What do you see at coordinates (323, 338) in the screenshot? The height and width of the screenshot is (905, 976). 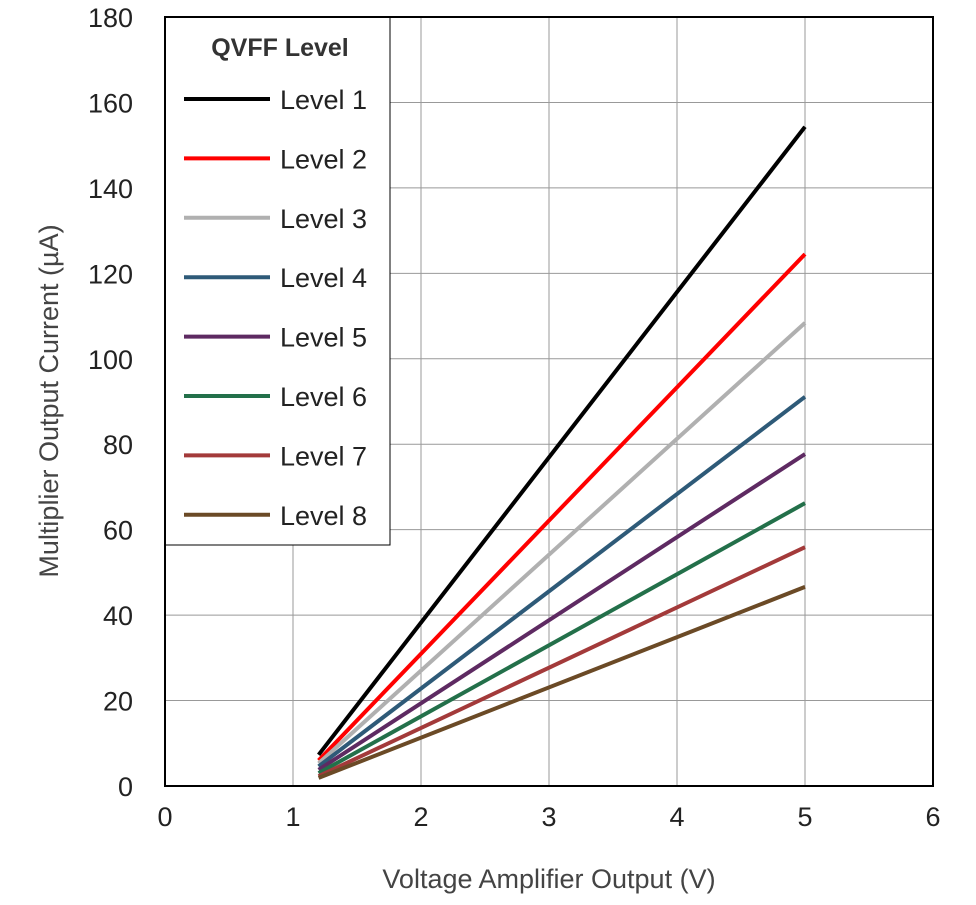 I see `legend-label: Level 5` at bounding box center [323, 338].